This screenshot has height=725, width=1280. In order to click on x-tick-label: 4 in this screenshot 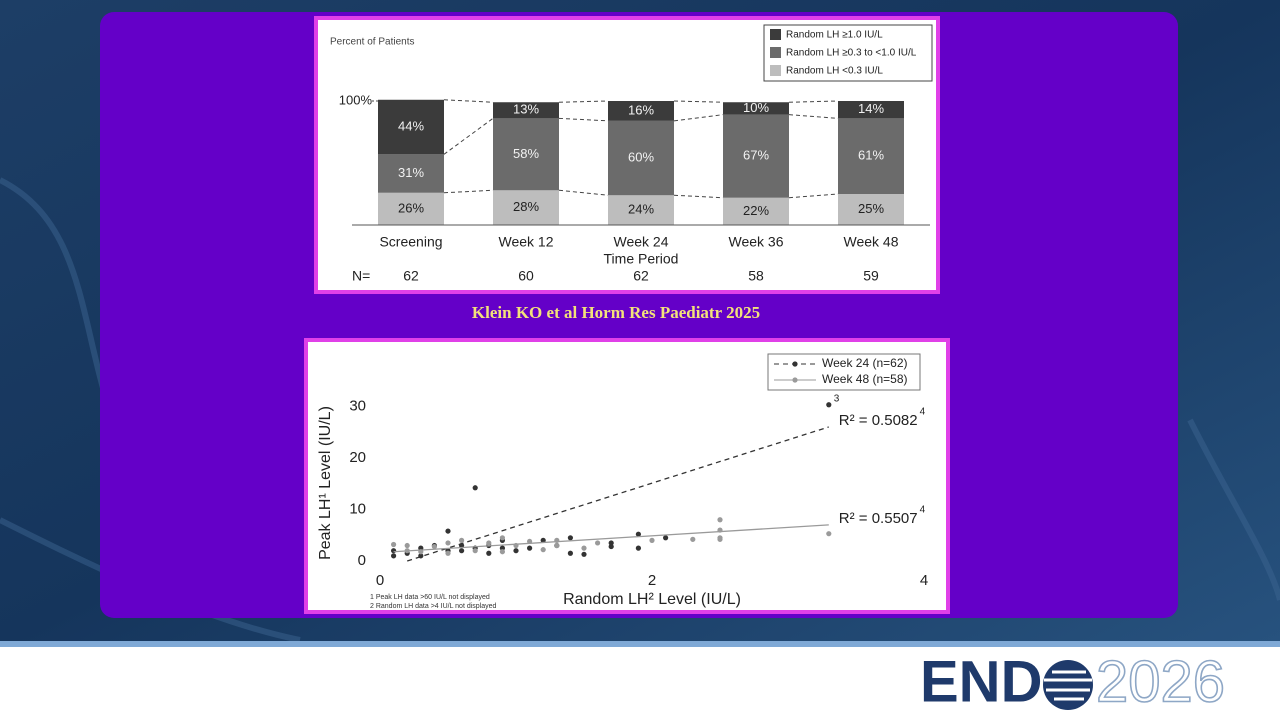, I will do `click(924, 580)`.